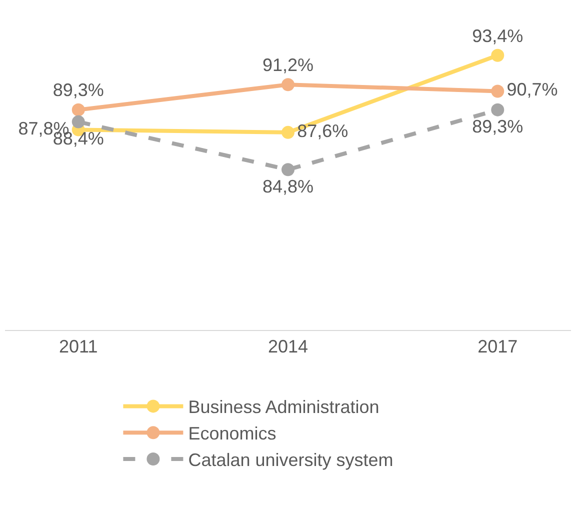 This screenshot has width=576, height=520. What do you see at coordinates (532, 90) in the screenshot?
I see `data-label: 90,7%` at bounding box center [532, 90].